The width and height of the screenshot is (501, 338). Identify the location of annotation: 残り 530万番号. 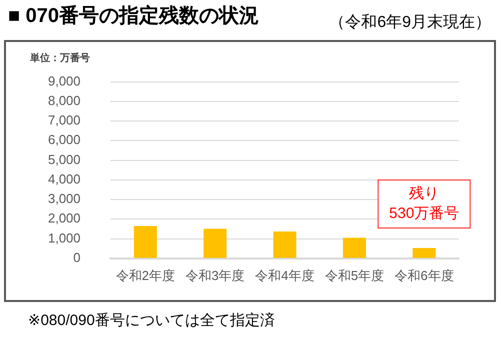
(424, 203).